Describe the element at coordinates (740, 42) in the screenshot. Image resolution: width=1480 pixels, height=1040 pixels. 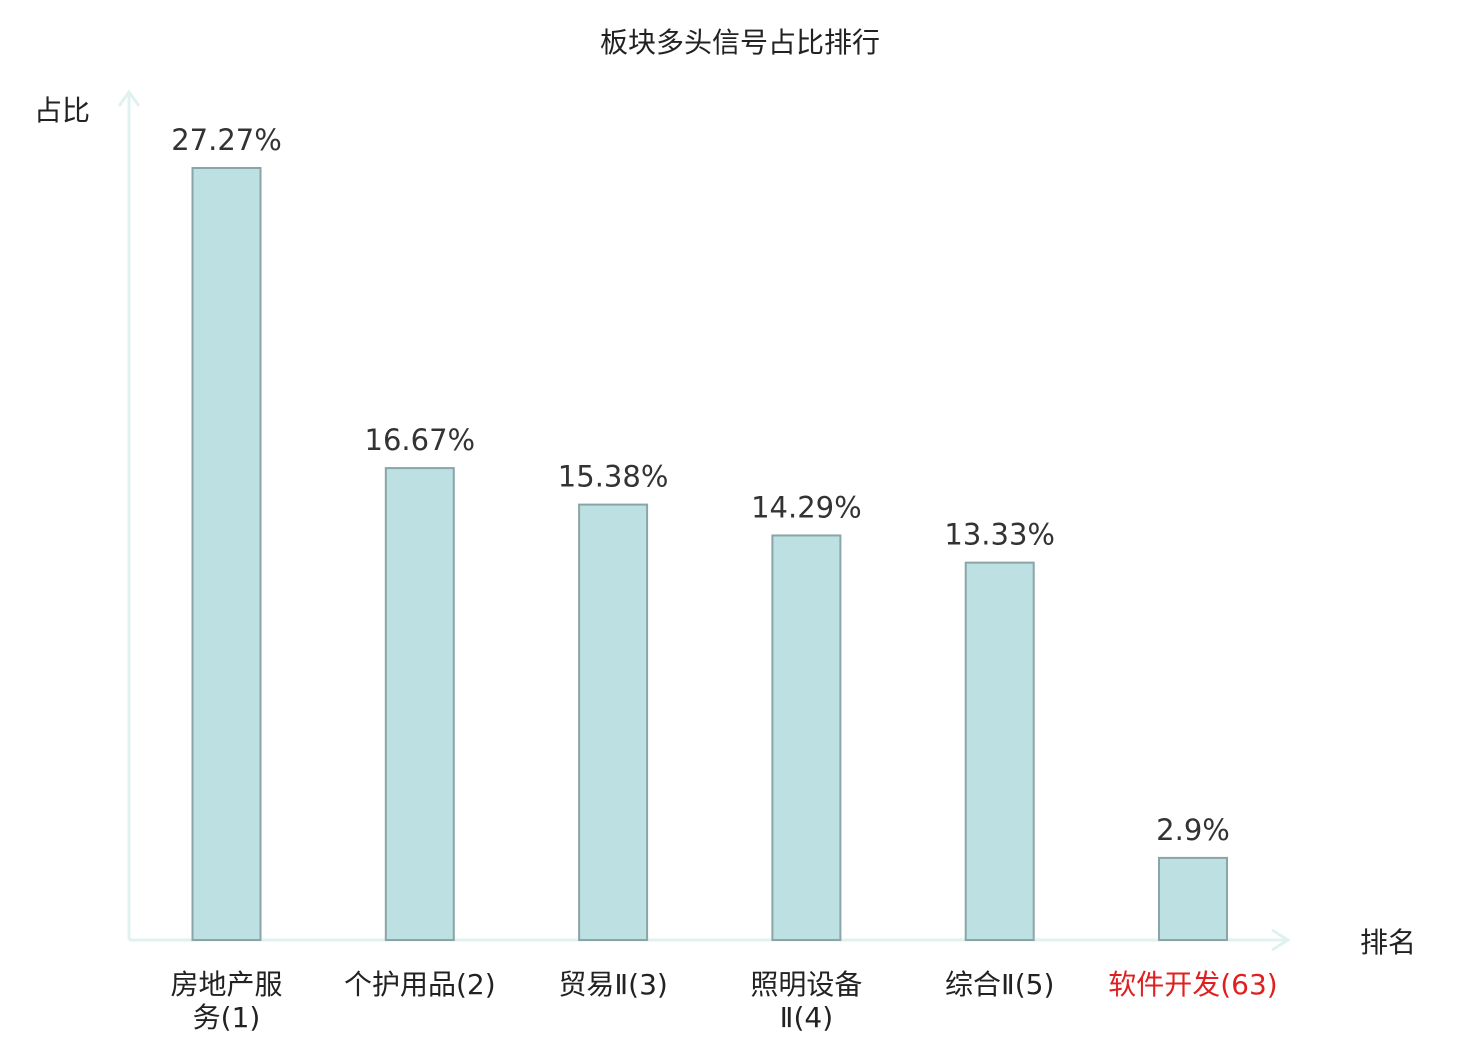
I see `chart-title: 板块多头信号占比排行` at that location.